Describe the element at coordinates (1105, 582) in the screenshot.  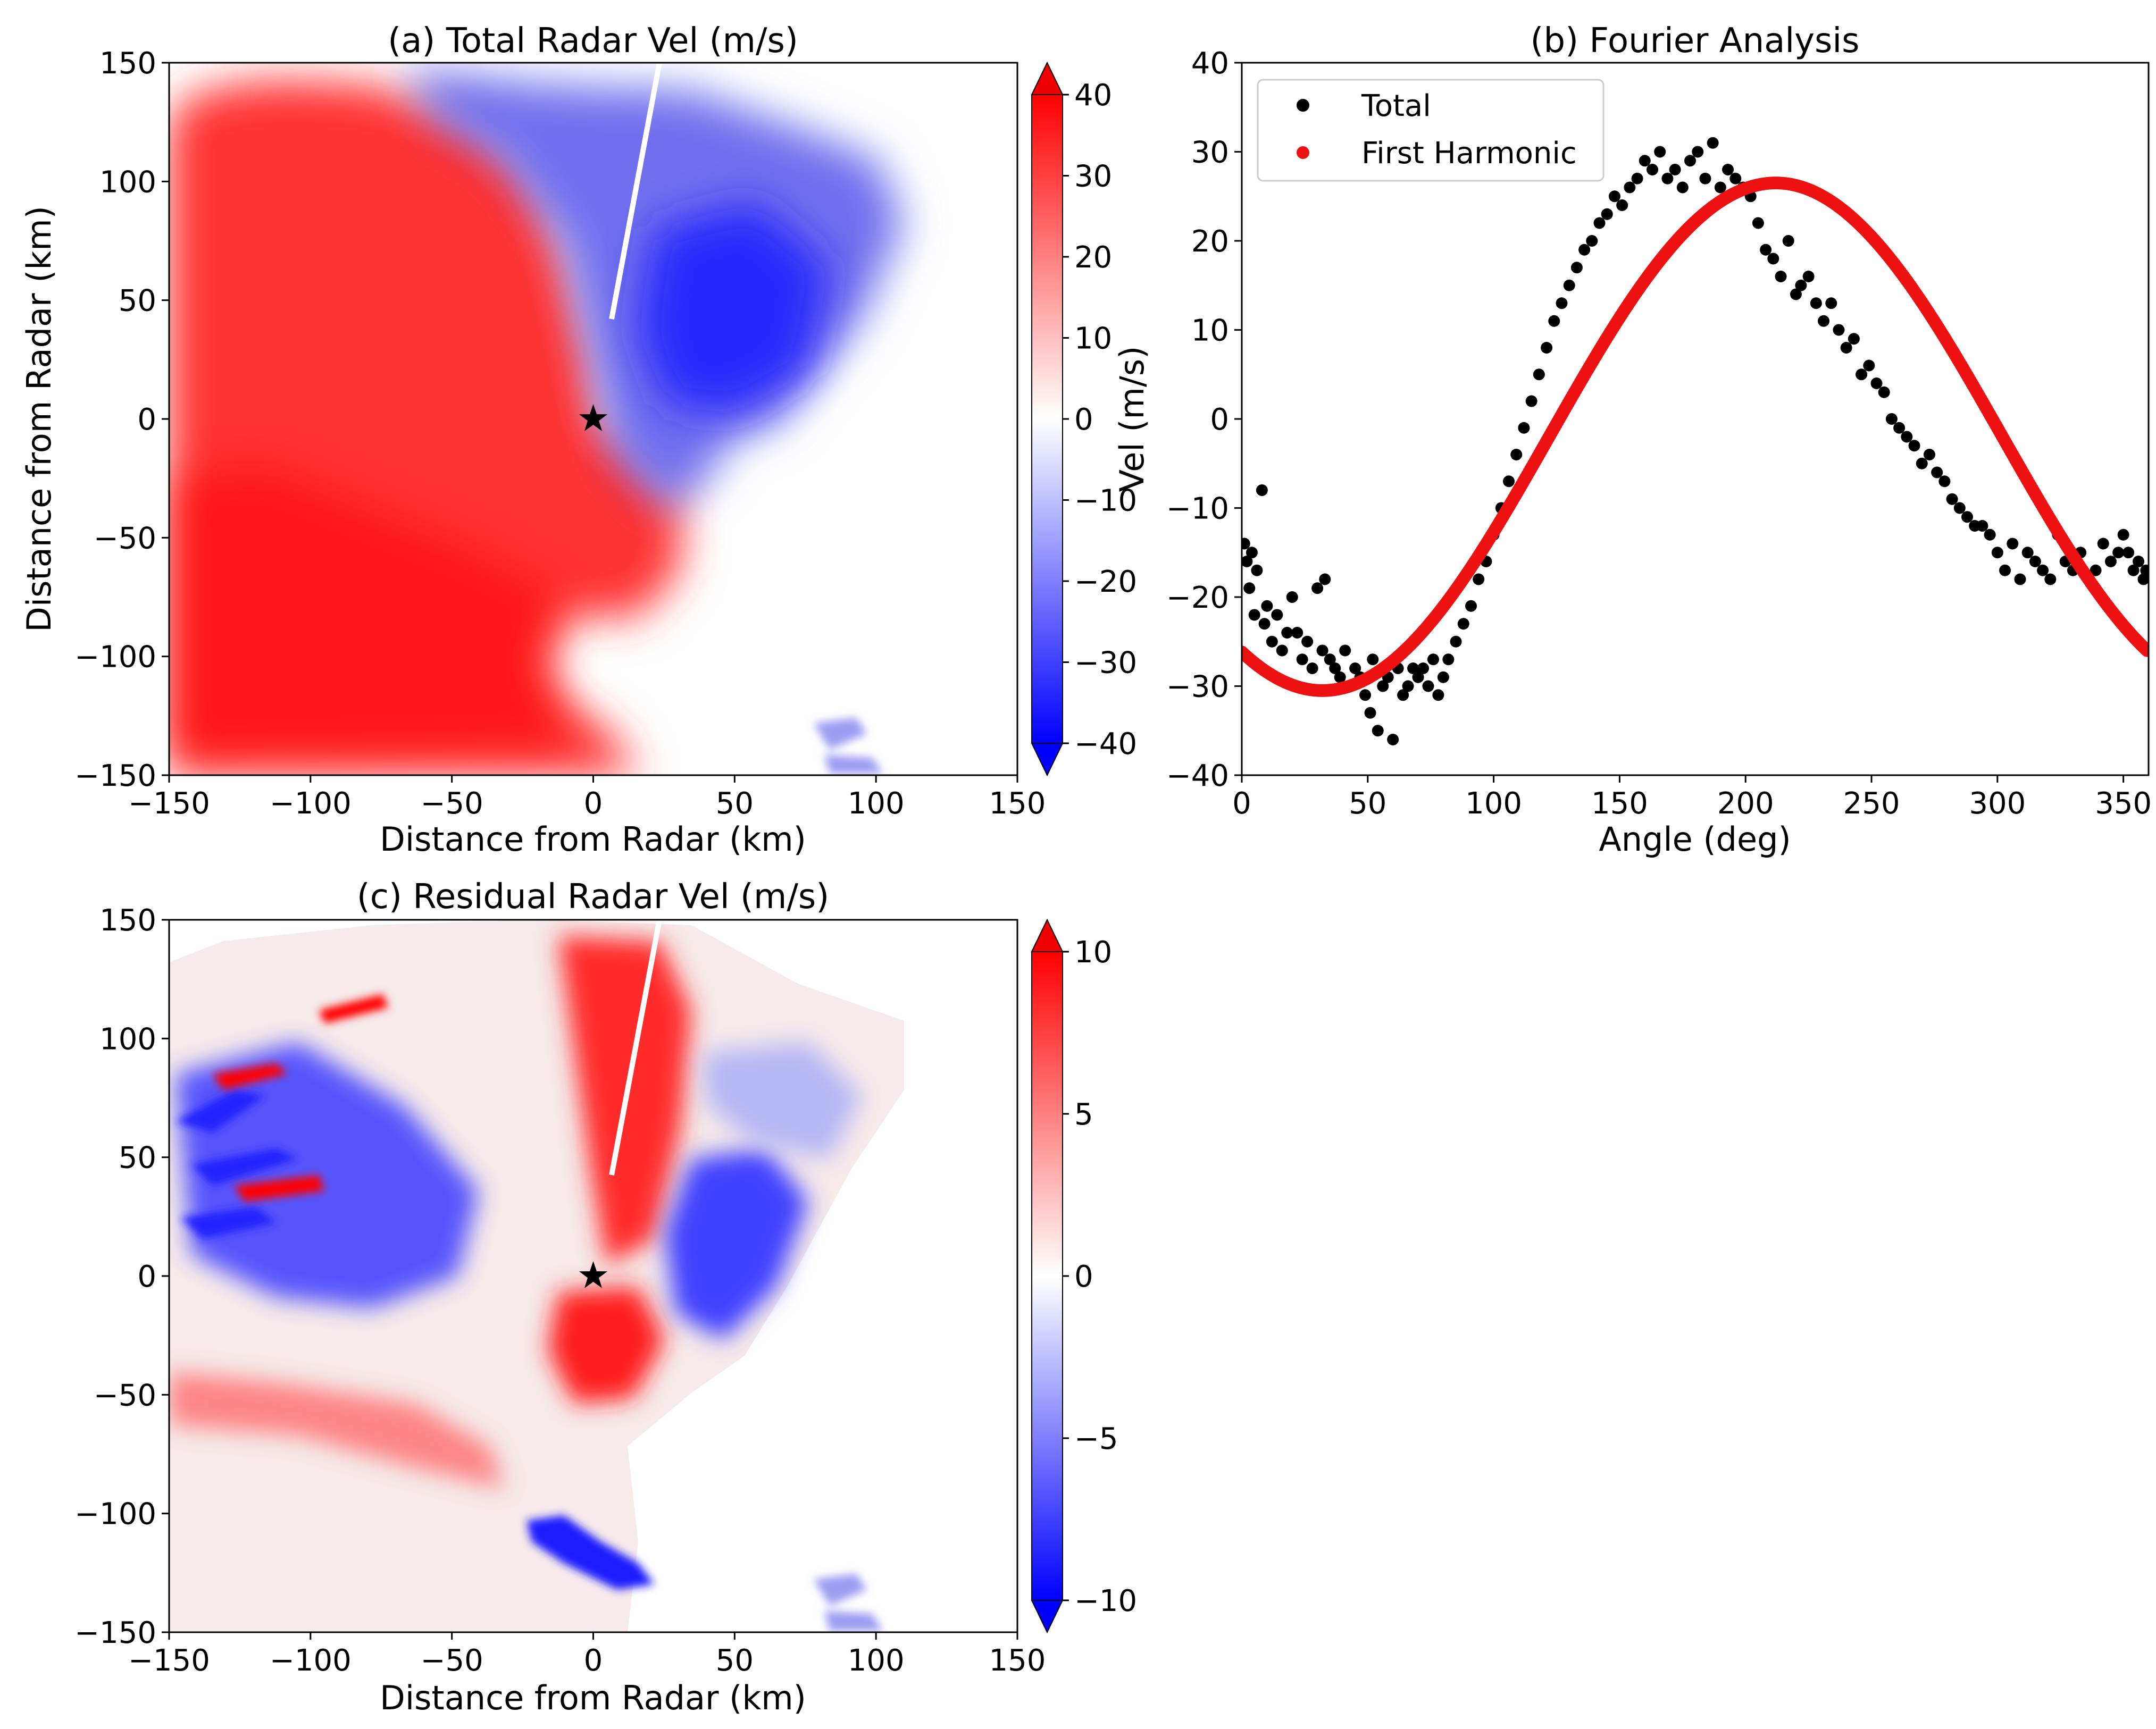
I see `panel-a-colorbar-tick-label: −20` at that location.